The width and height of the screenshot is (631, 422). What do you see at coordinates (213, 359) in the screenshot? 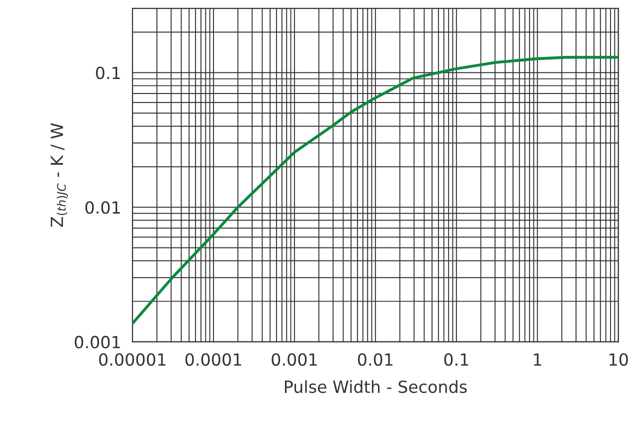
I see `x-tick-label: 0.0001` at bounding box center [213, 359].